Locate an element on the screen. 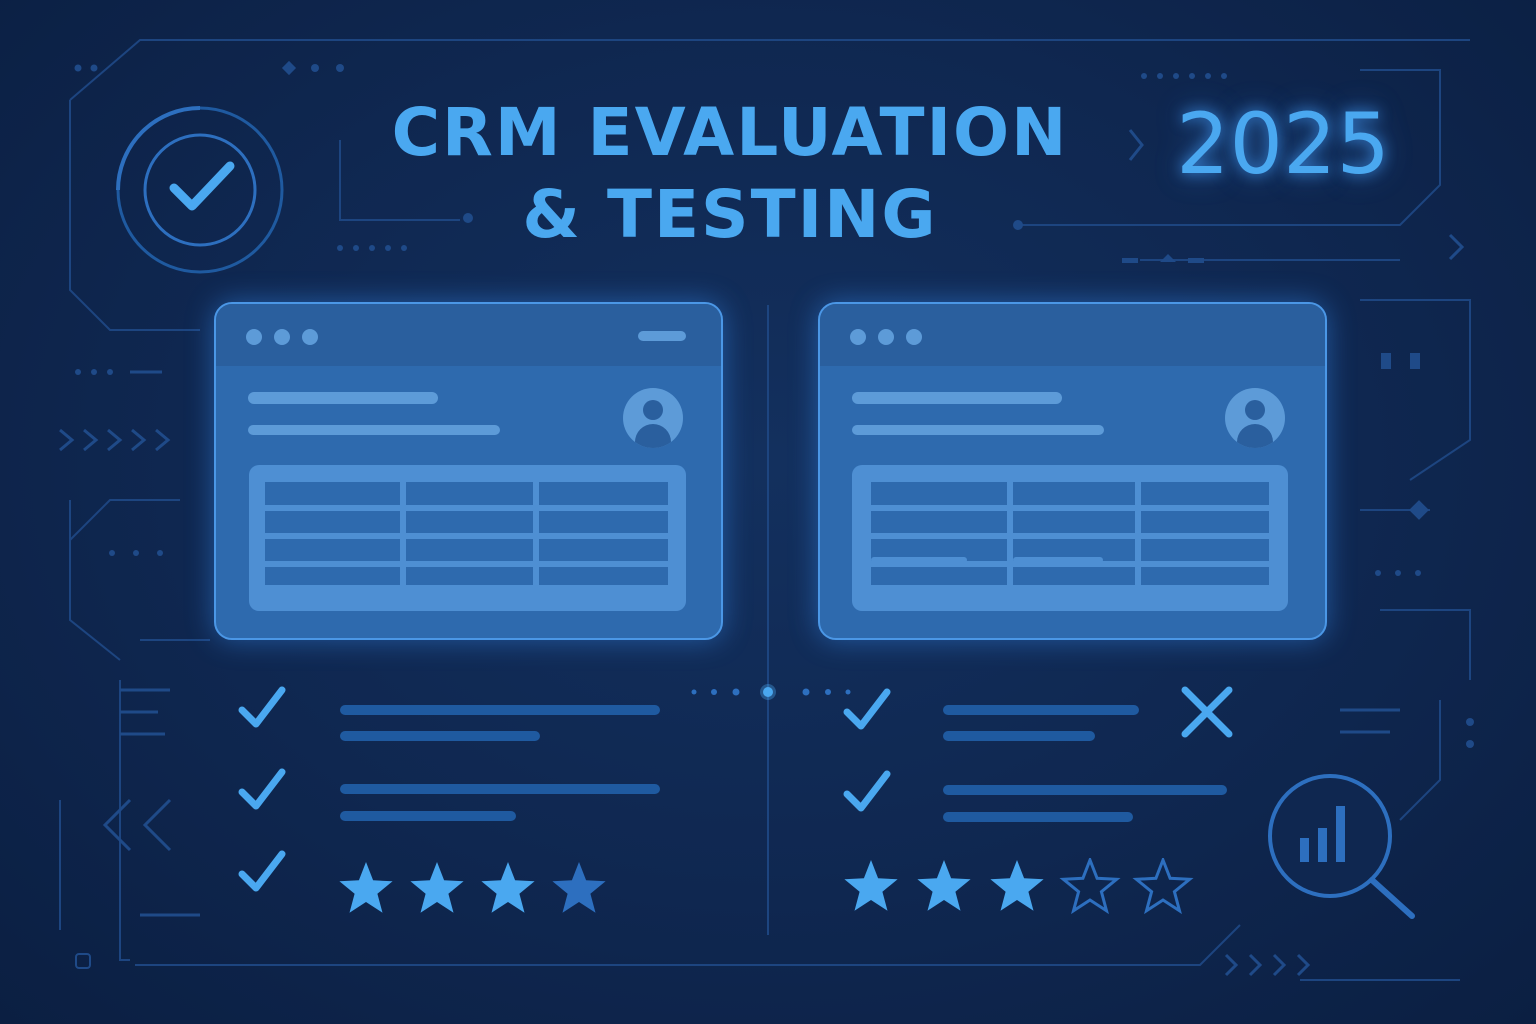  title-line-1: CRM EVALUATION is located at coordinates (730, 132).